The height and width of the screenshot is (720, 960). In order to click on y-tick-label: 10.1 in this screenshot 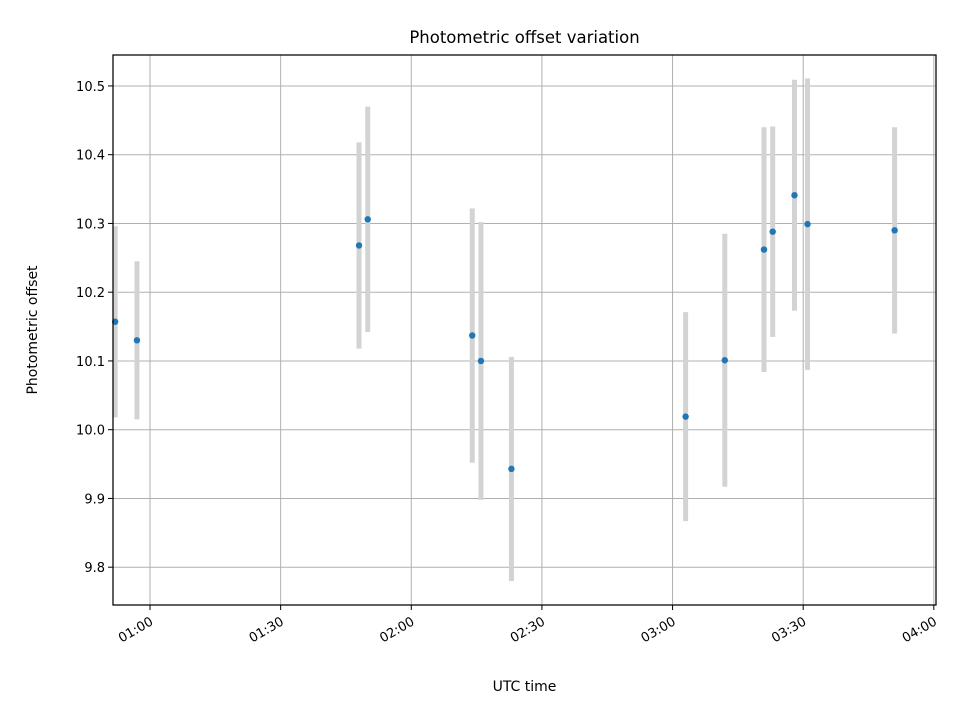, I will do `click(90, 362)`.